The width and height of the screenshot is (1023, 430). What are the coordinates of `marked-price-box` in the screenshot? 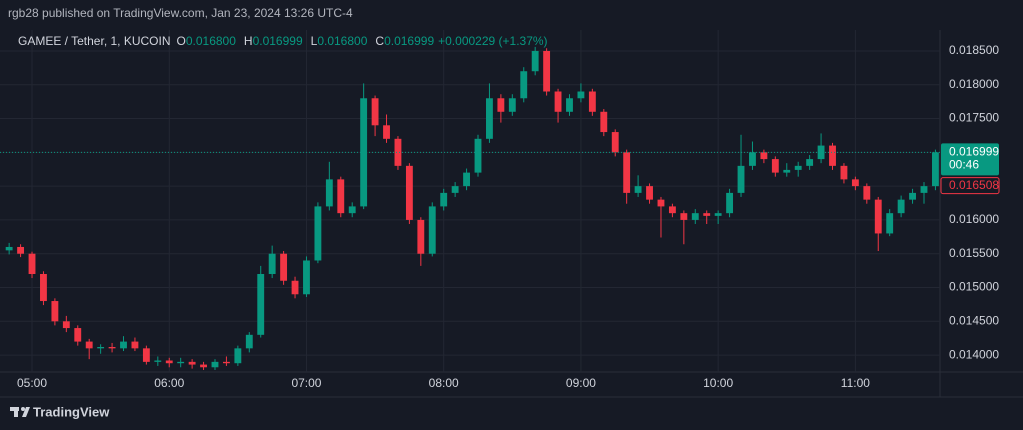 It's located at (970, 186).